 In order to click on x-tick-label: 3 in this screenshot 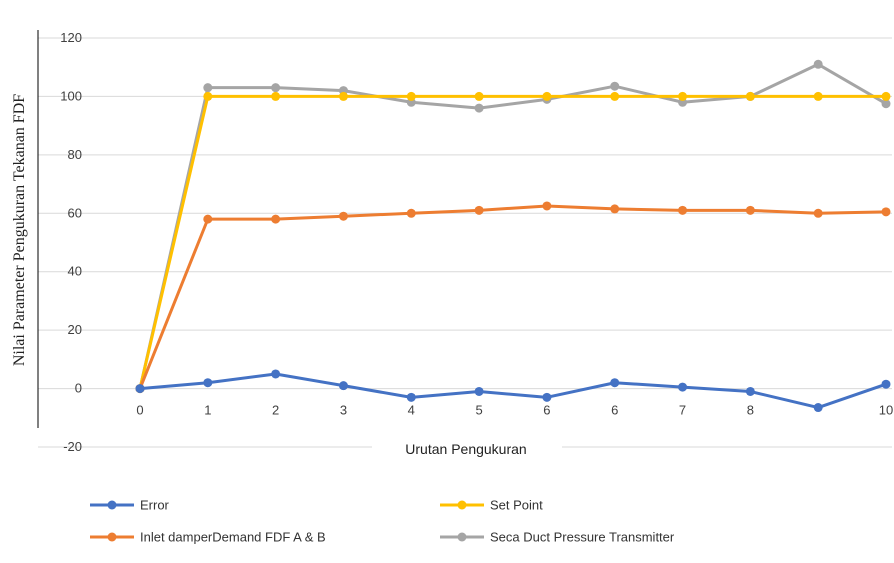, I will do `click(343, 410)`.